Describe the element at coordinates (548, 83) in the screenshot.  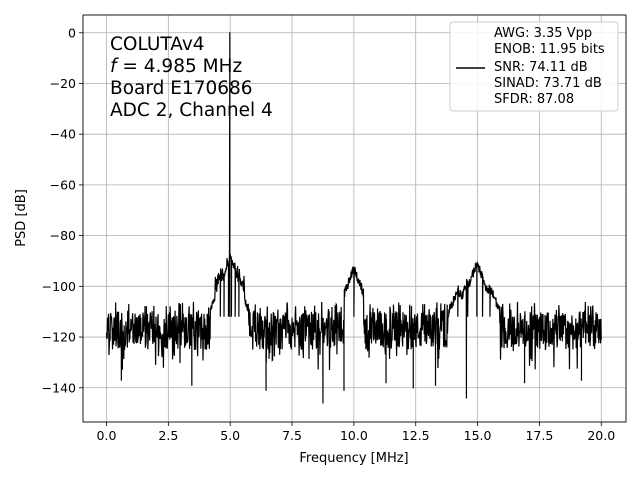
I see `legend-line-sinad: SINAD: 73.71 dB` at that location.